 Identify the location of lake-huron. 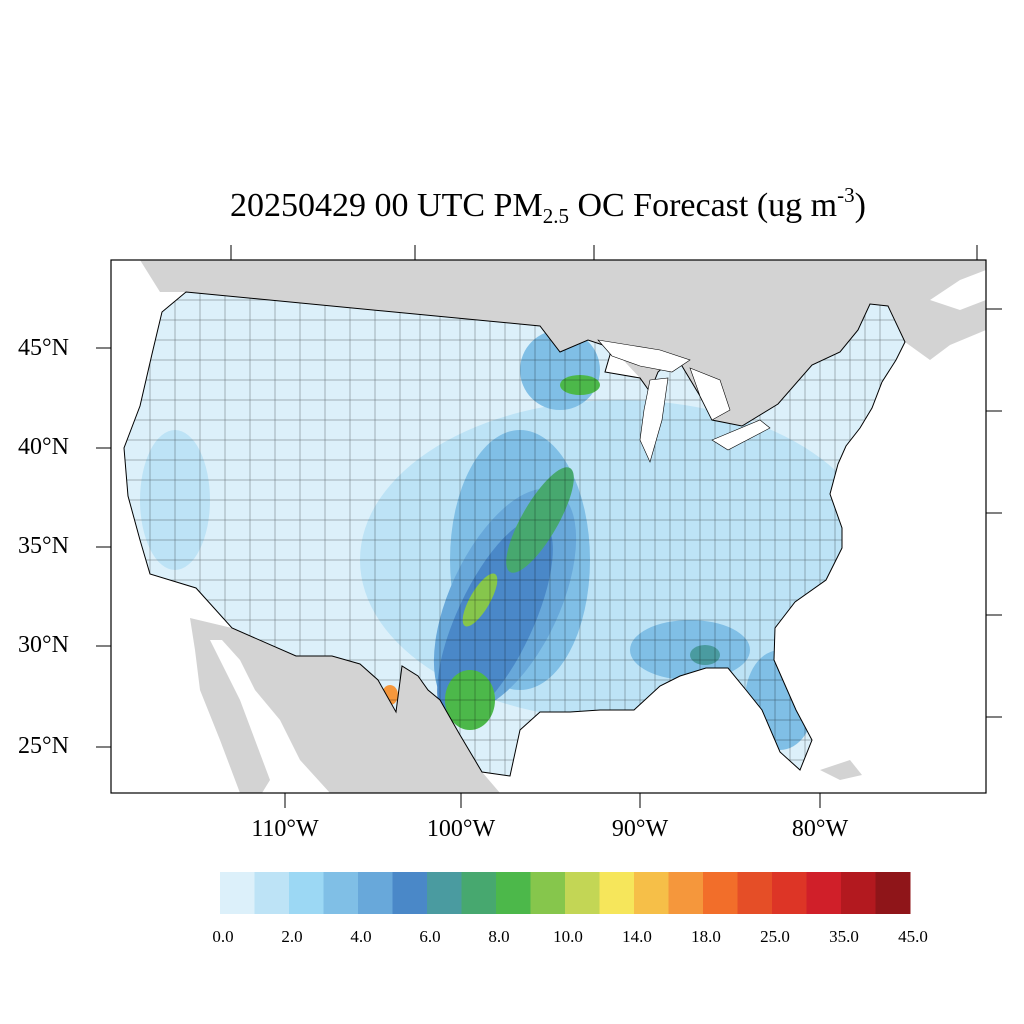
(710, 394).